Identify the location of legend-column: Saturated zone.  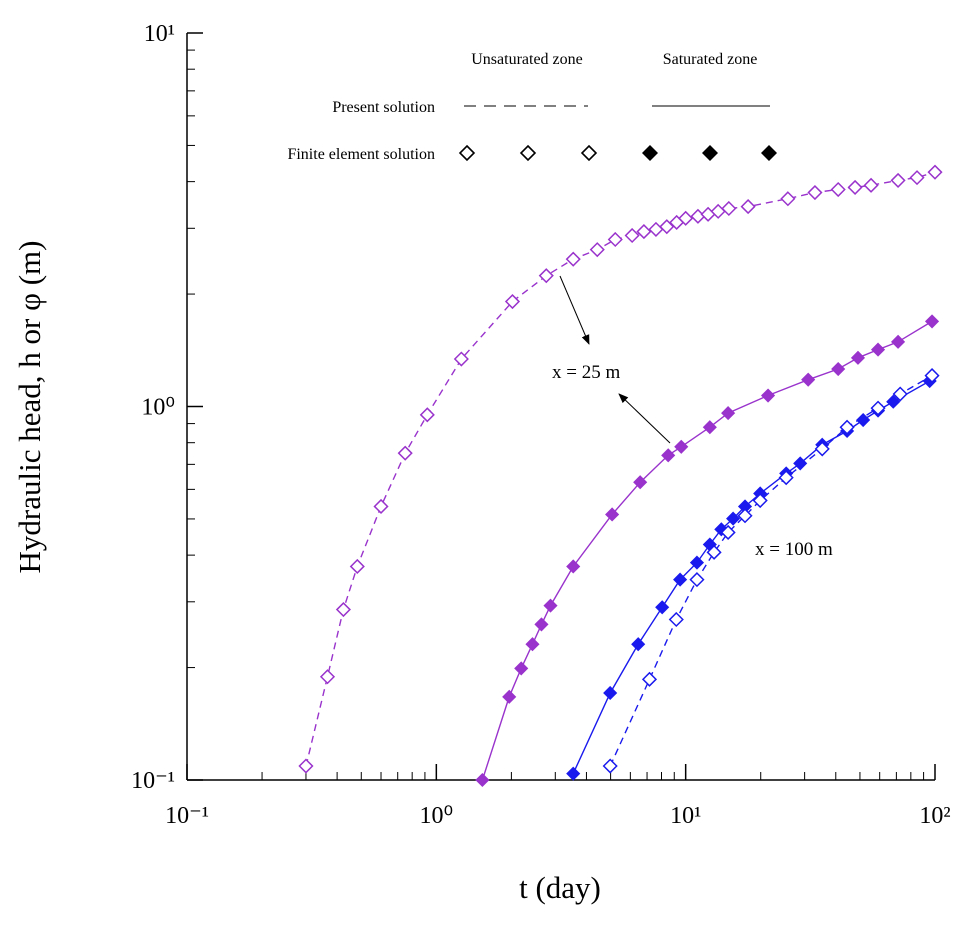
(710, 59).